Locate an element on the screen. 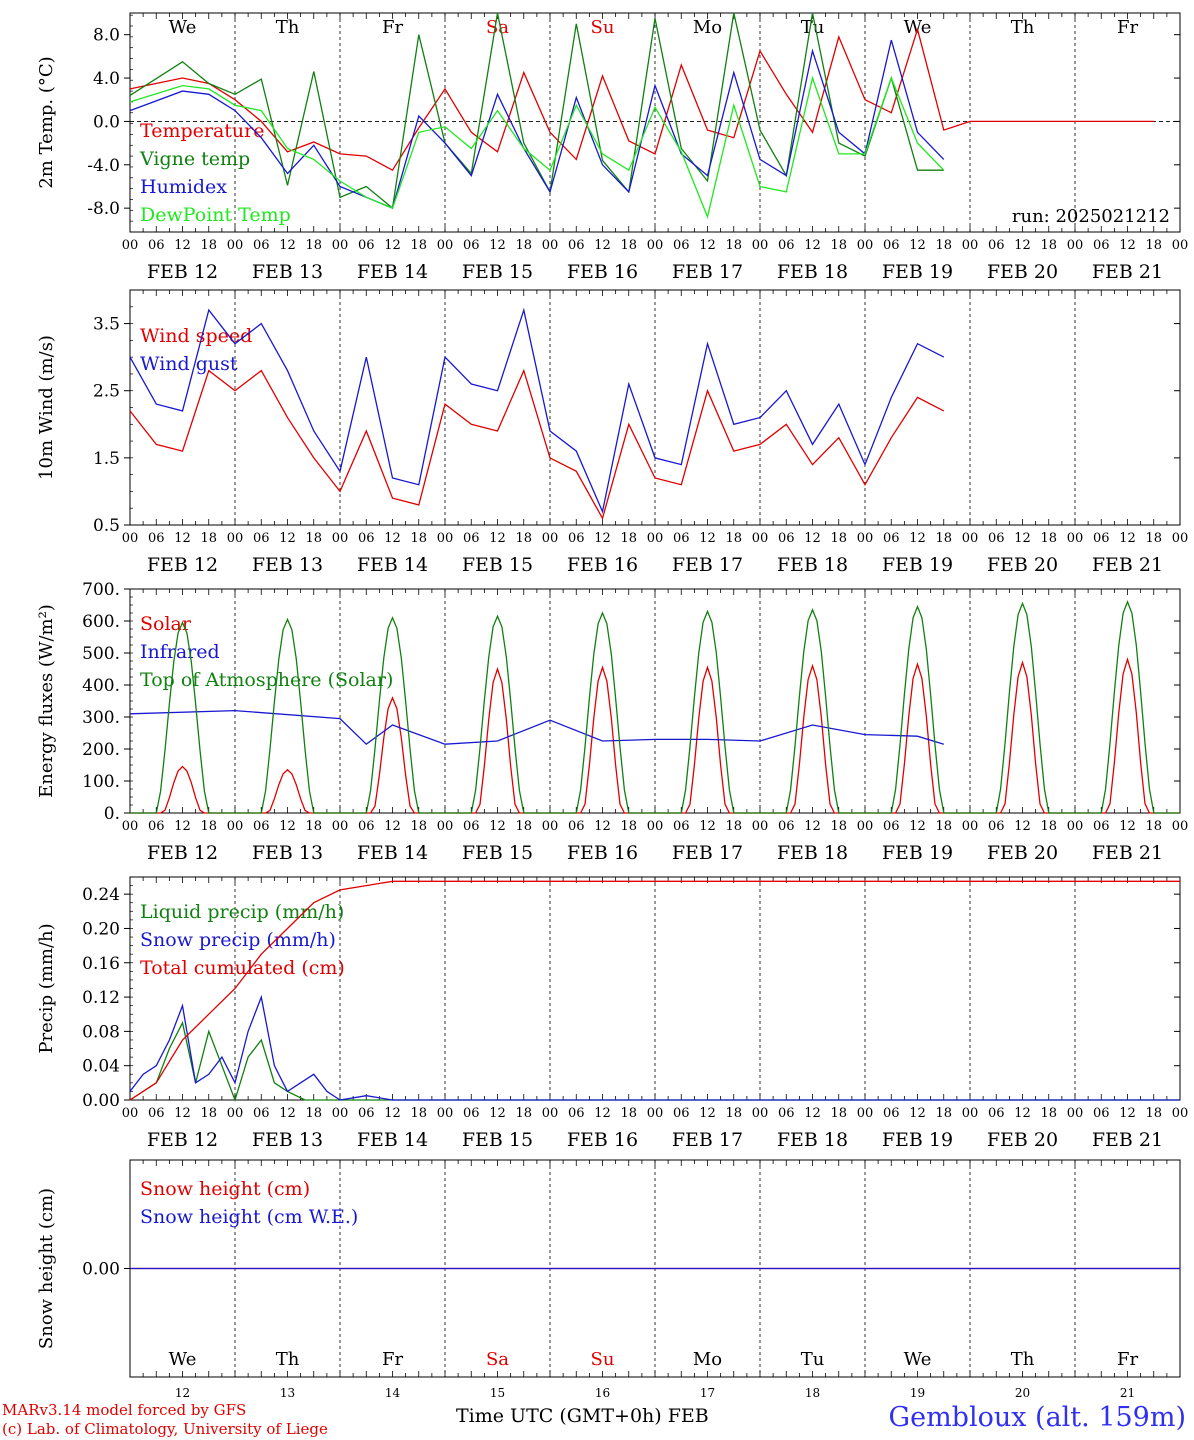 This screenshot has width=1194, height=1440. bottom-day-name: Fr is located at coordinates (1127, 1359).